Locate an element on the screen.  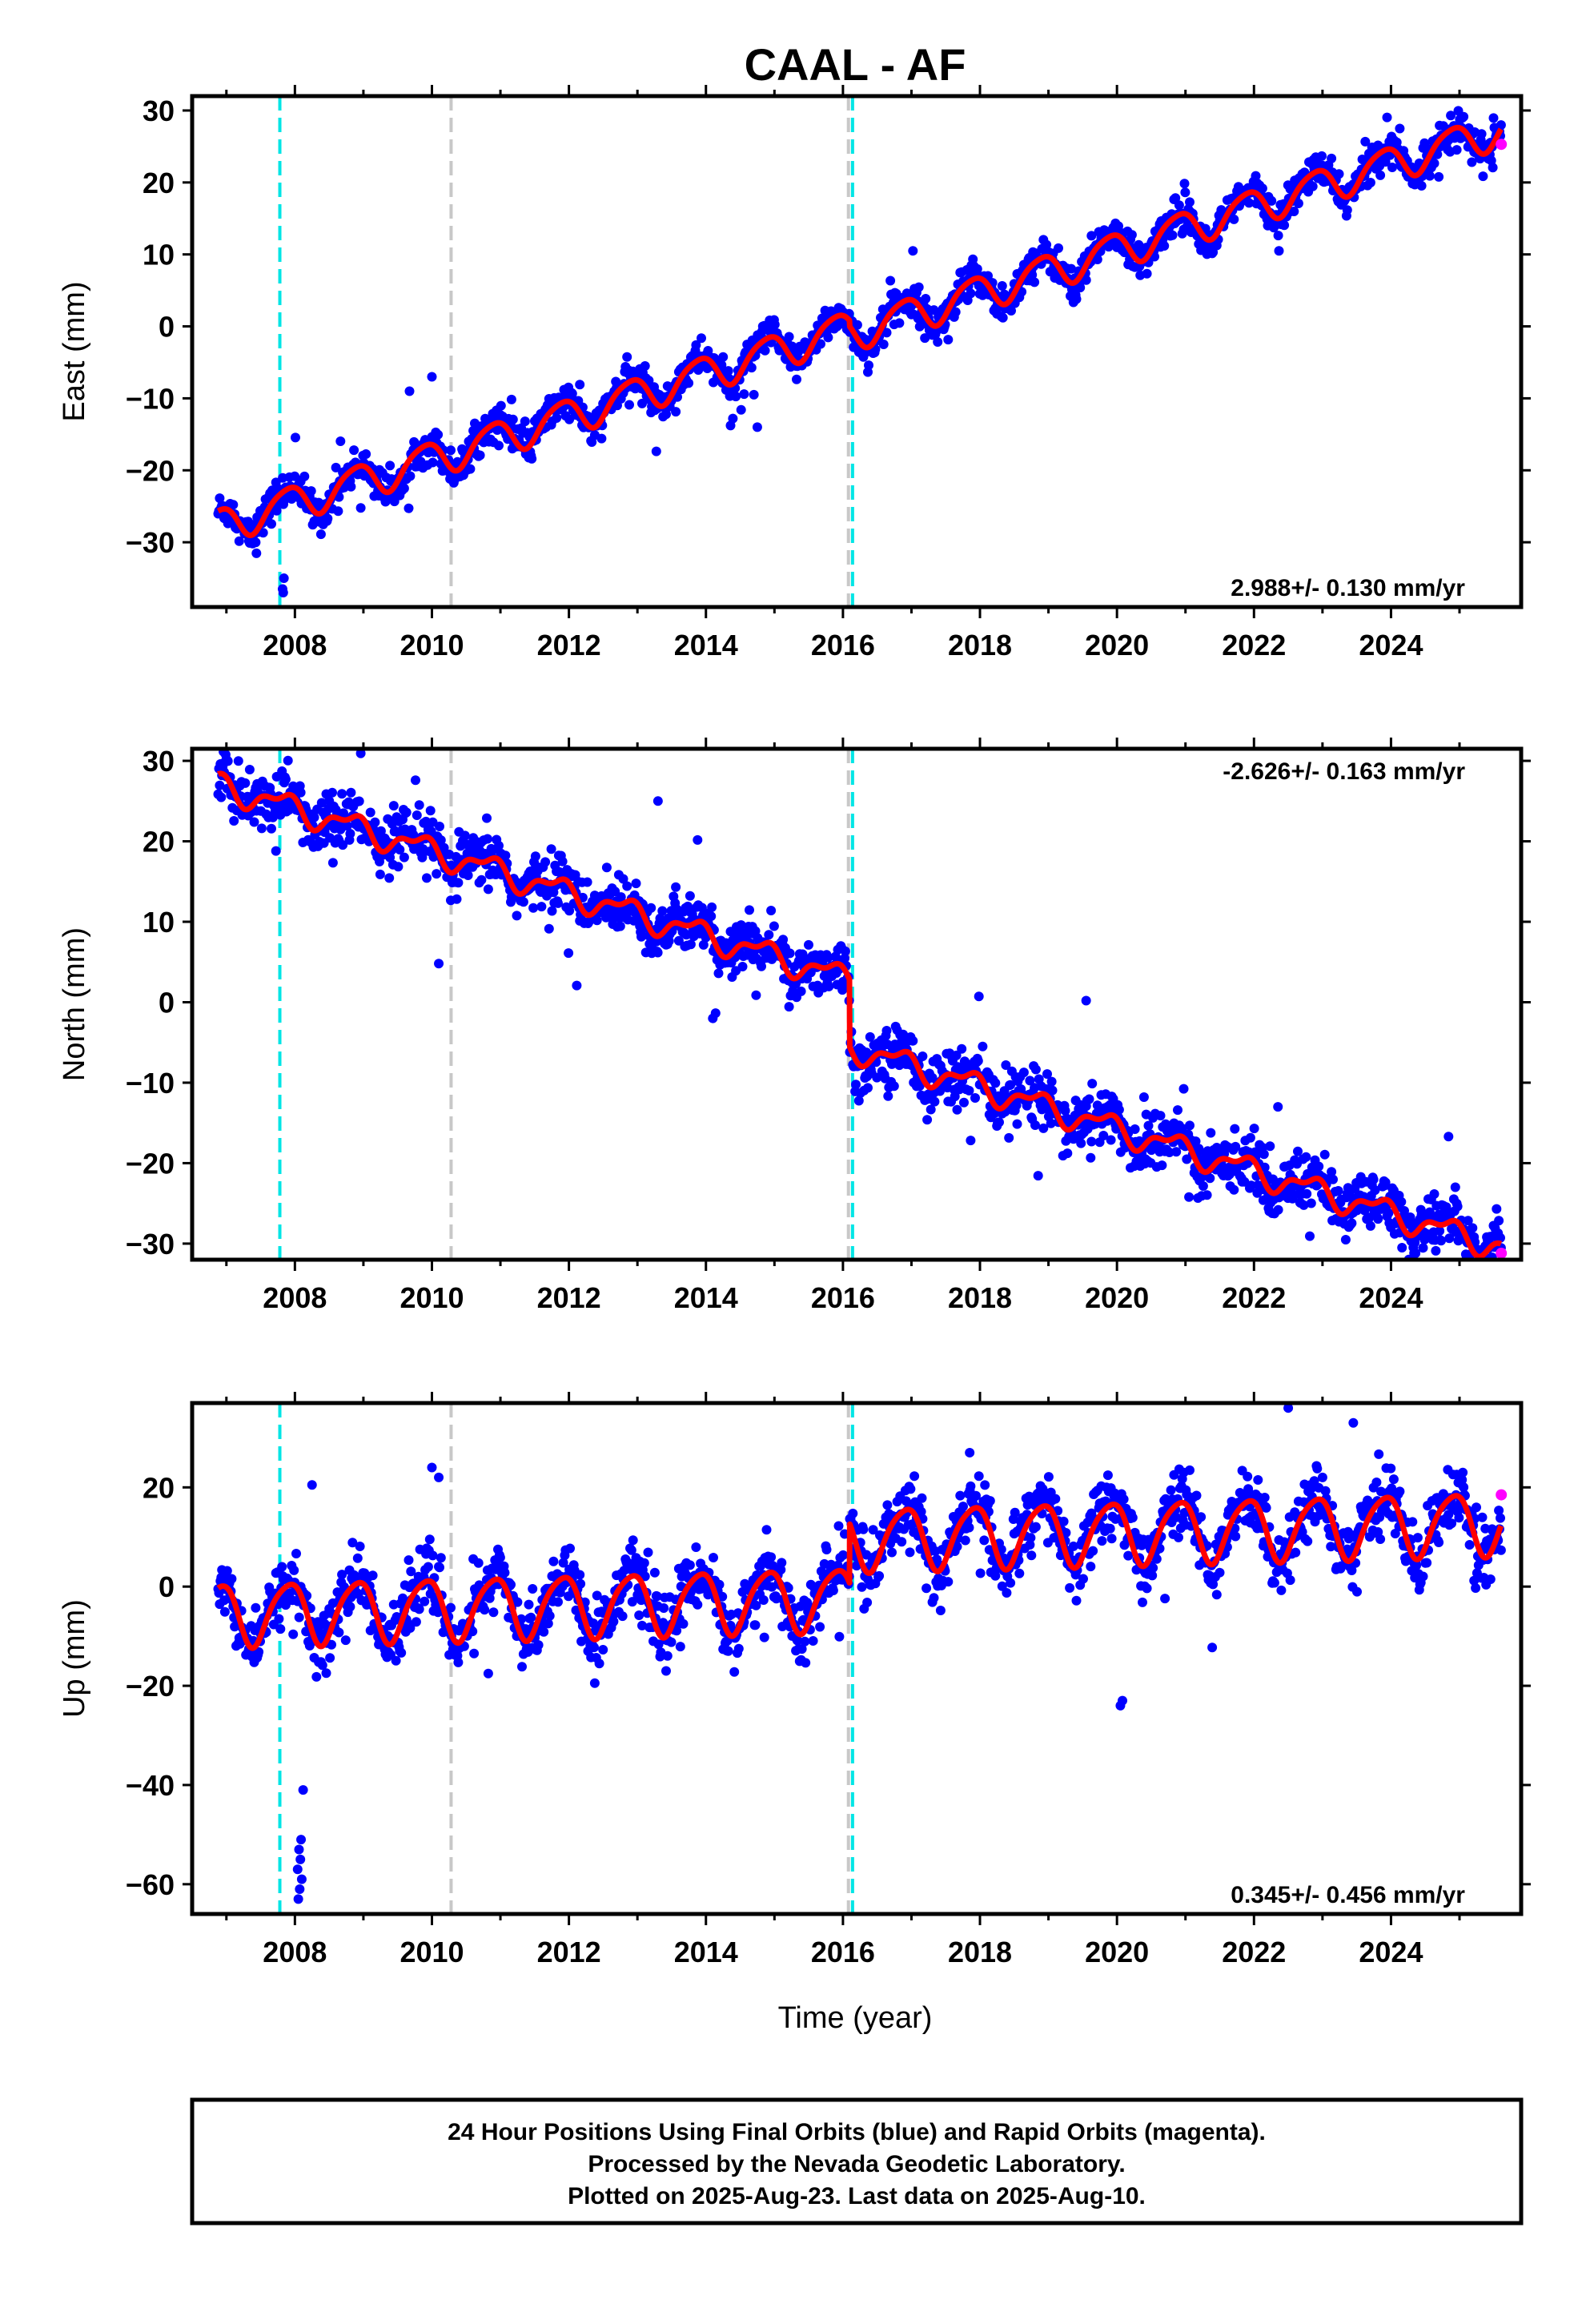
x-tick-label-north: 2018 is located at coordinates (980, 1297).